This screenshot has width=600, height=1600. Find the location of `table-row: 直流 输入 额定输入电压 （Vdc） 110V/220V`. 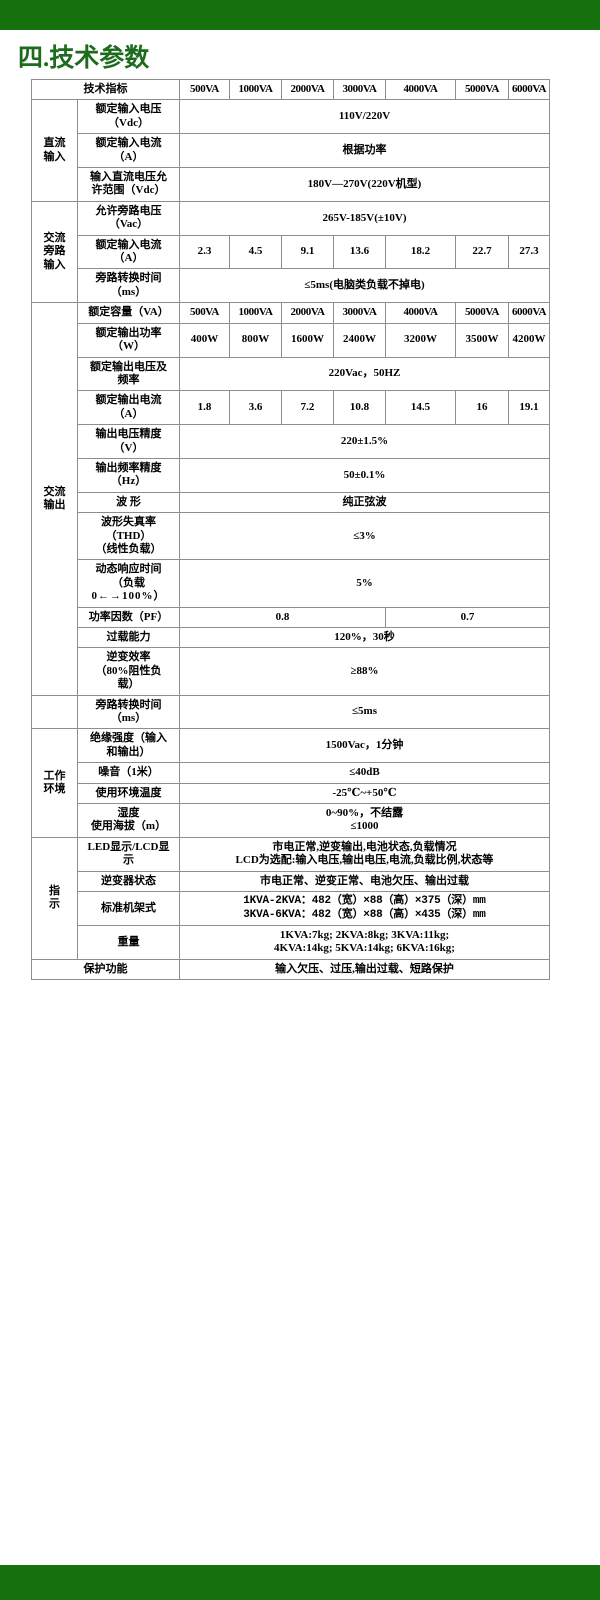

table-row: 直流 输入 额定输入电压 （Vdc） 110V/220V is located at coordinates (290, 150).